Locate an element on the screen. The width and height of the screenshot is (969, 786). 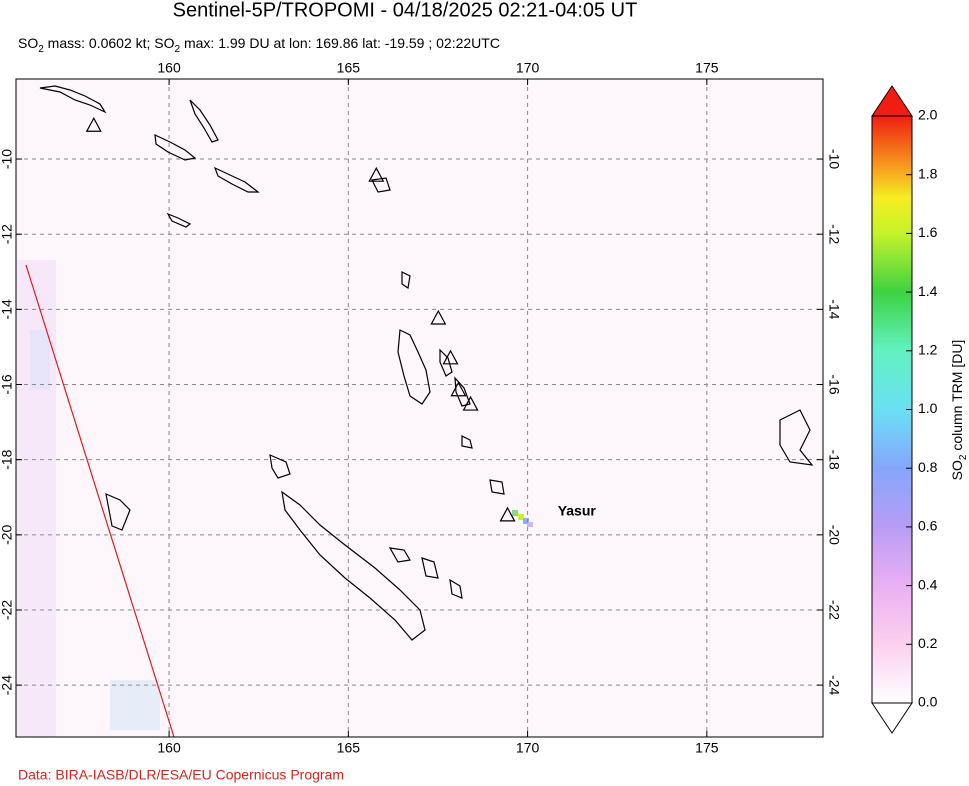
colorbar-tick-label: 2.0 is located at coordinates (928, 115).